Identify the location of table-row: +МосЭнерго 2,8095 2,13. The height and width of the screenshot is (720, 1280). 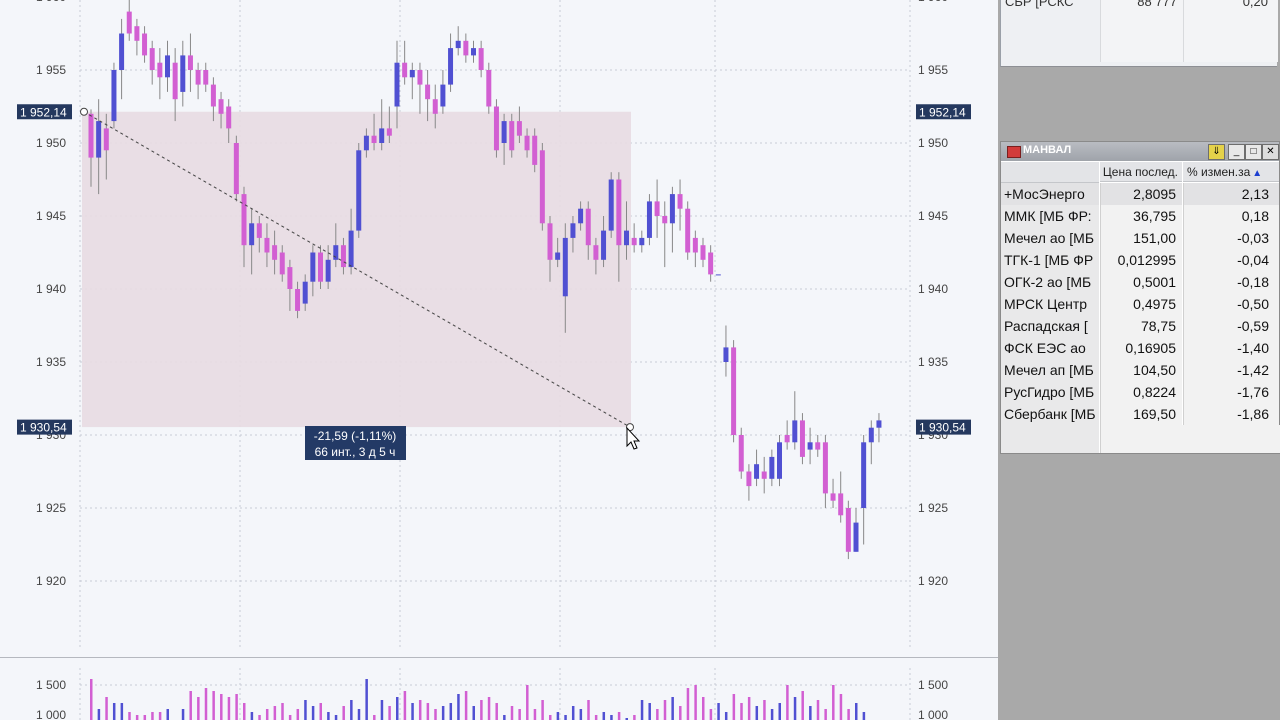
(1140, 194).